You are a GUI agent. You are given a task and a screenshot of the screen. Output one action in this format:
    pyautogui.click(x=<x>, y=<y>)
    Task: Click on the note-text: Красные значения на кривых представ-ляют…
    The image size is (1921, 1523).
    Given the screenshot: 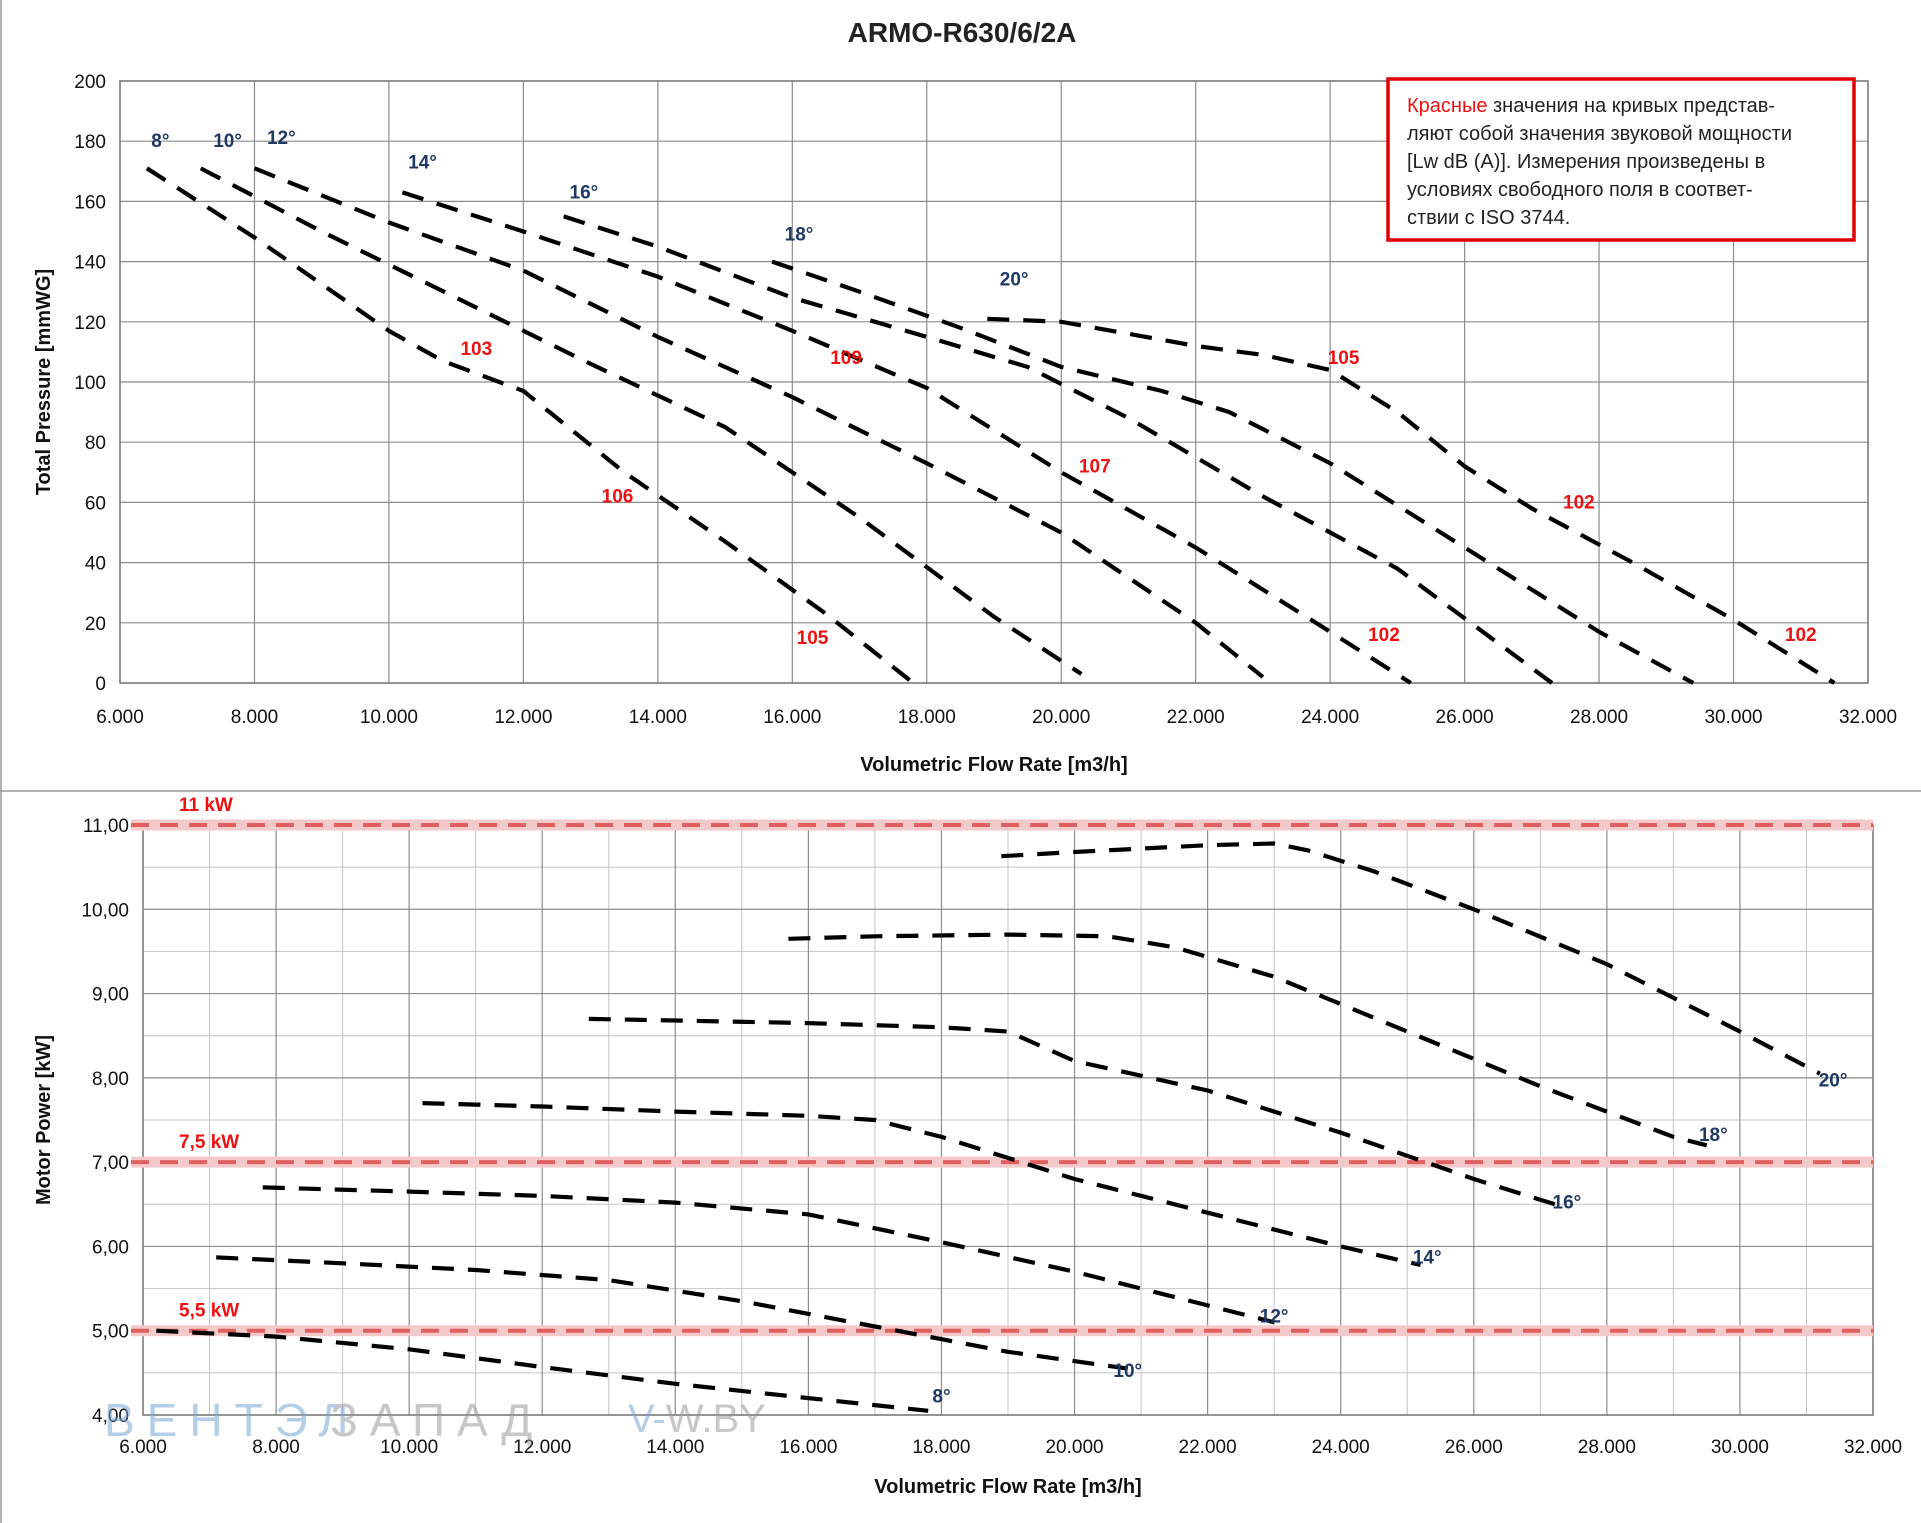 What is the action you would take?
    pyautogui.click(x=1599, y=162)
    